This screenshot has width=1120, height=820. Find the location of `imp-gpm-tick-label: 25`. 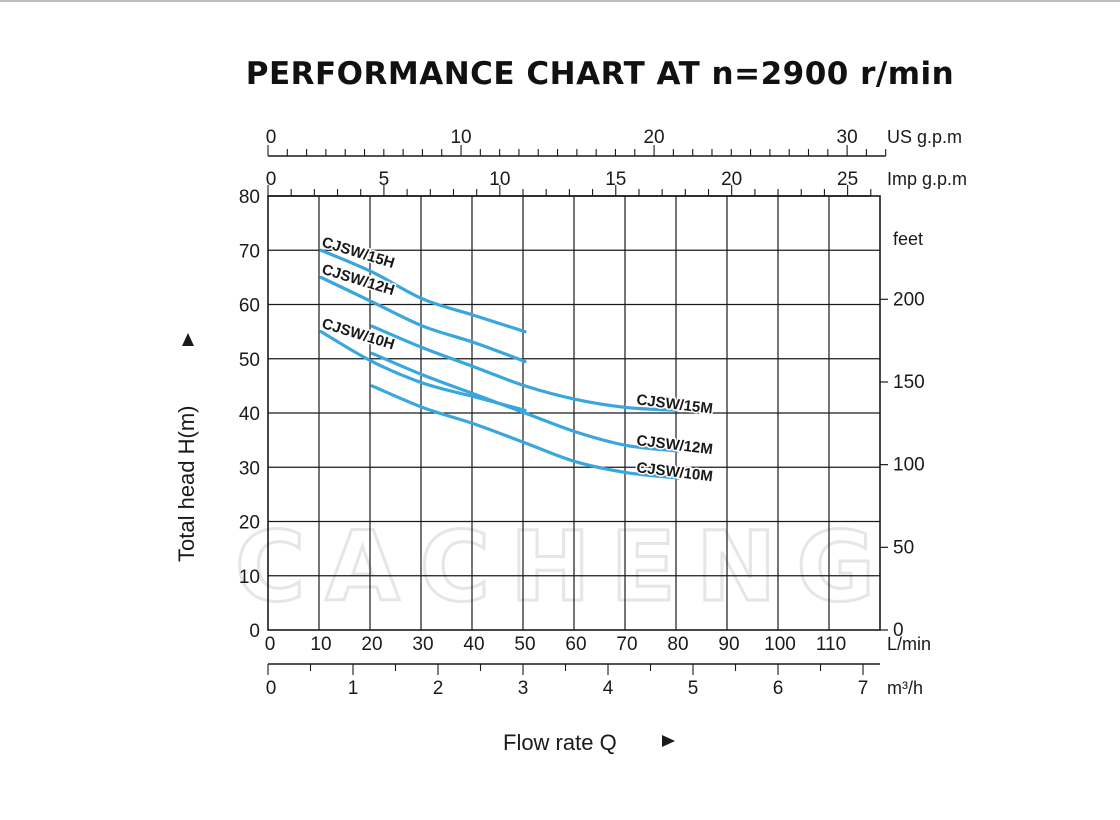

imp-gpm-tick-label: 25 is located at coordinates (847, 179).